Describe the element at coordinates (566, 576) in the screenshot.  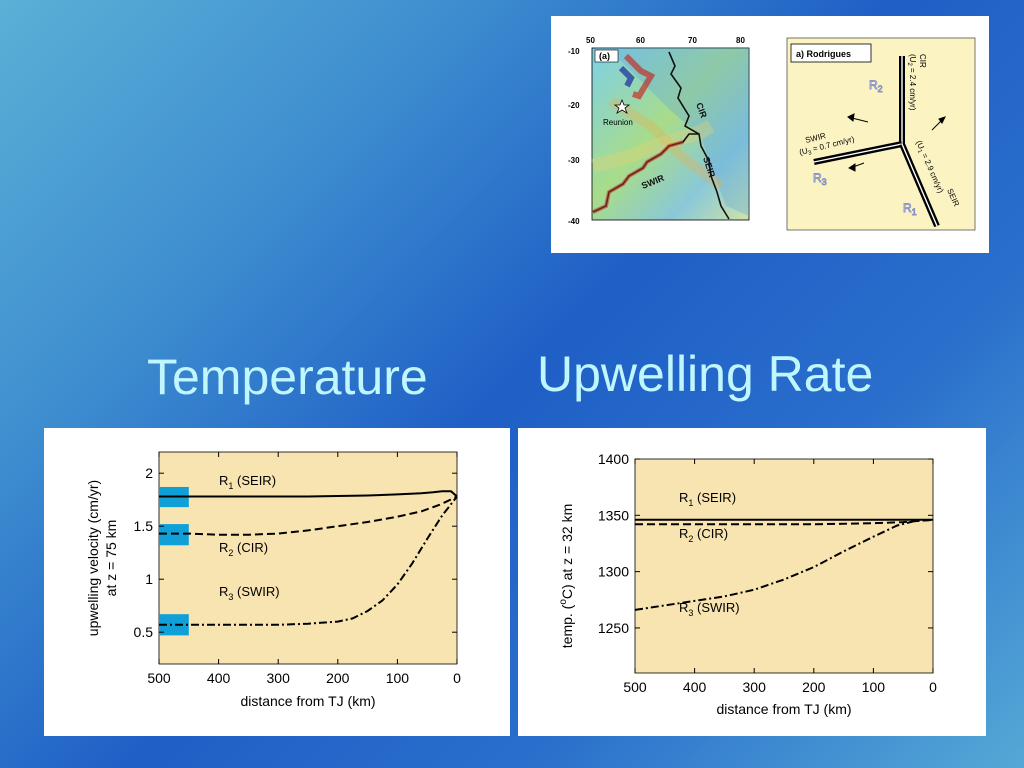
I see `y-axis-label: temp. (oC) at z = 32 km` at that location.